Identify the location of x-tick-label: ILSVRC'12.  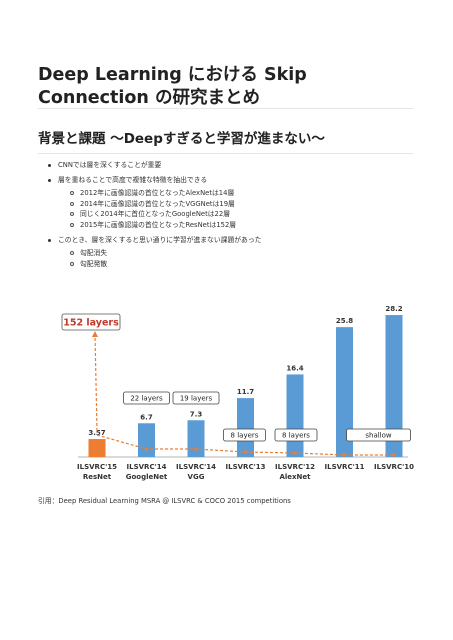
(295, 467).